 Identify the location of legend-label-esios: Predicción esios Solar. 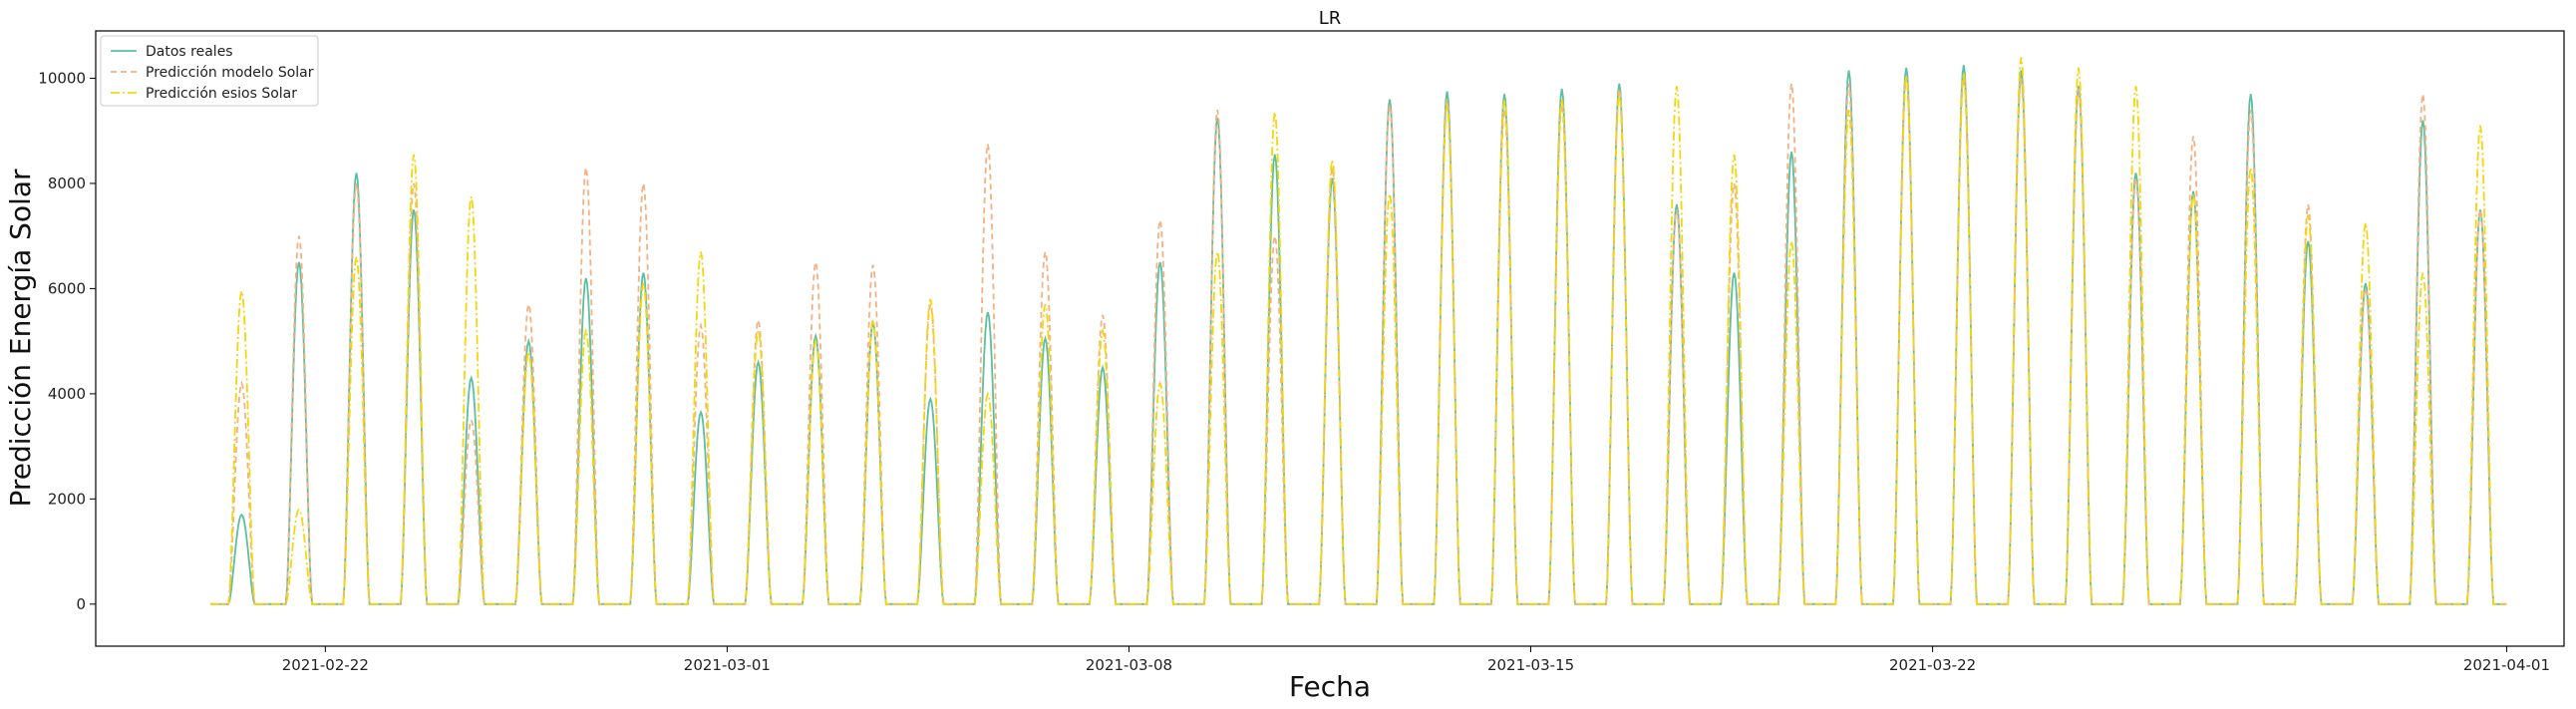
(221, 94).